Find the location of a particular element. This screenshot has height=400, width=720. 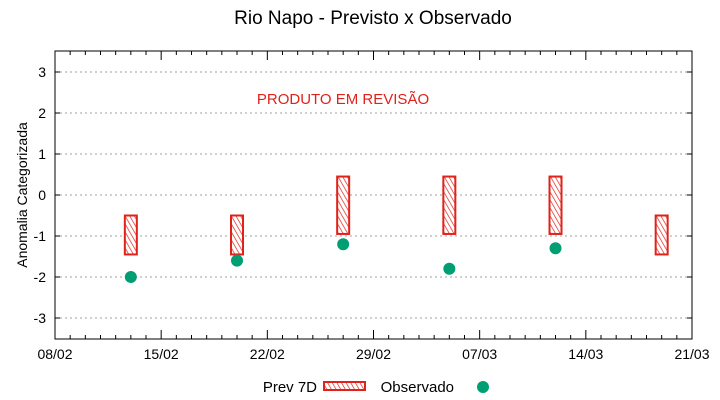

x-tick-label: 08/02 is located at coordinates (54, 354).